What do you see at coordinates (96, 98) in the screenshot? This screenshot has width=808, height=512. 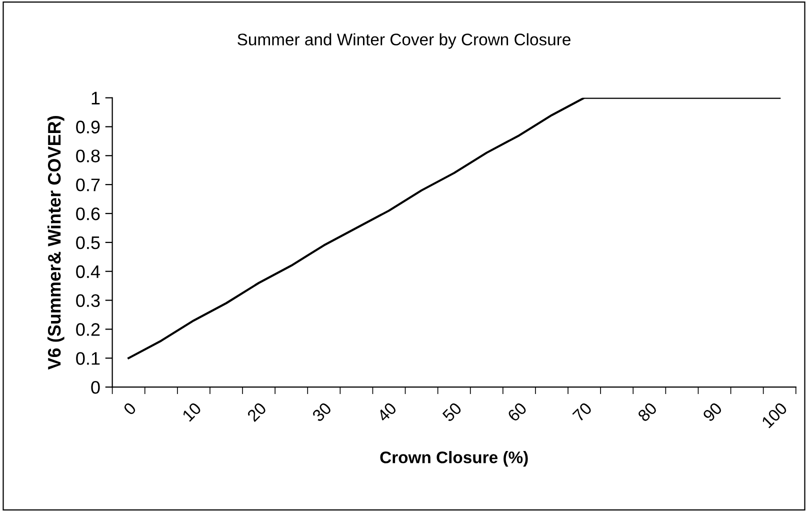 I see `y-tick-label: 1` at bounding box center [96, 98].